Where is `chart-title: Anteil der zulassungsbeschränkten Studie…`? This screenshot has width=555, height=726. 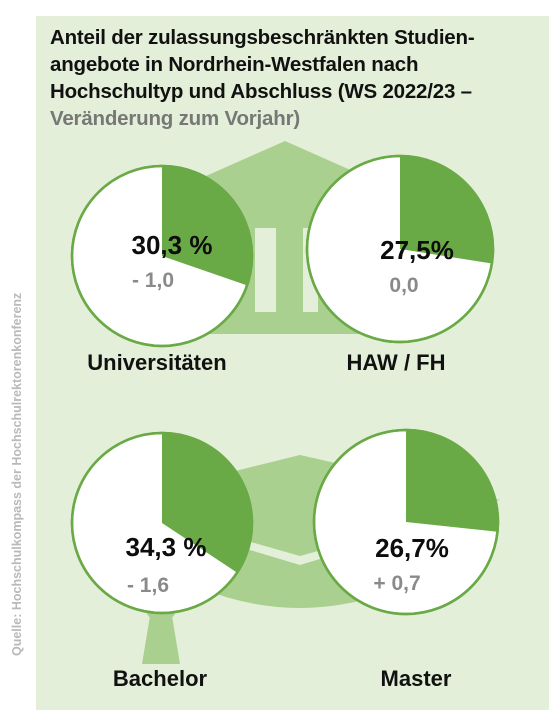
chart-title: Anteil der zulassungsbeschränkten Studie… is located at coordinates (290, 78).